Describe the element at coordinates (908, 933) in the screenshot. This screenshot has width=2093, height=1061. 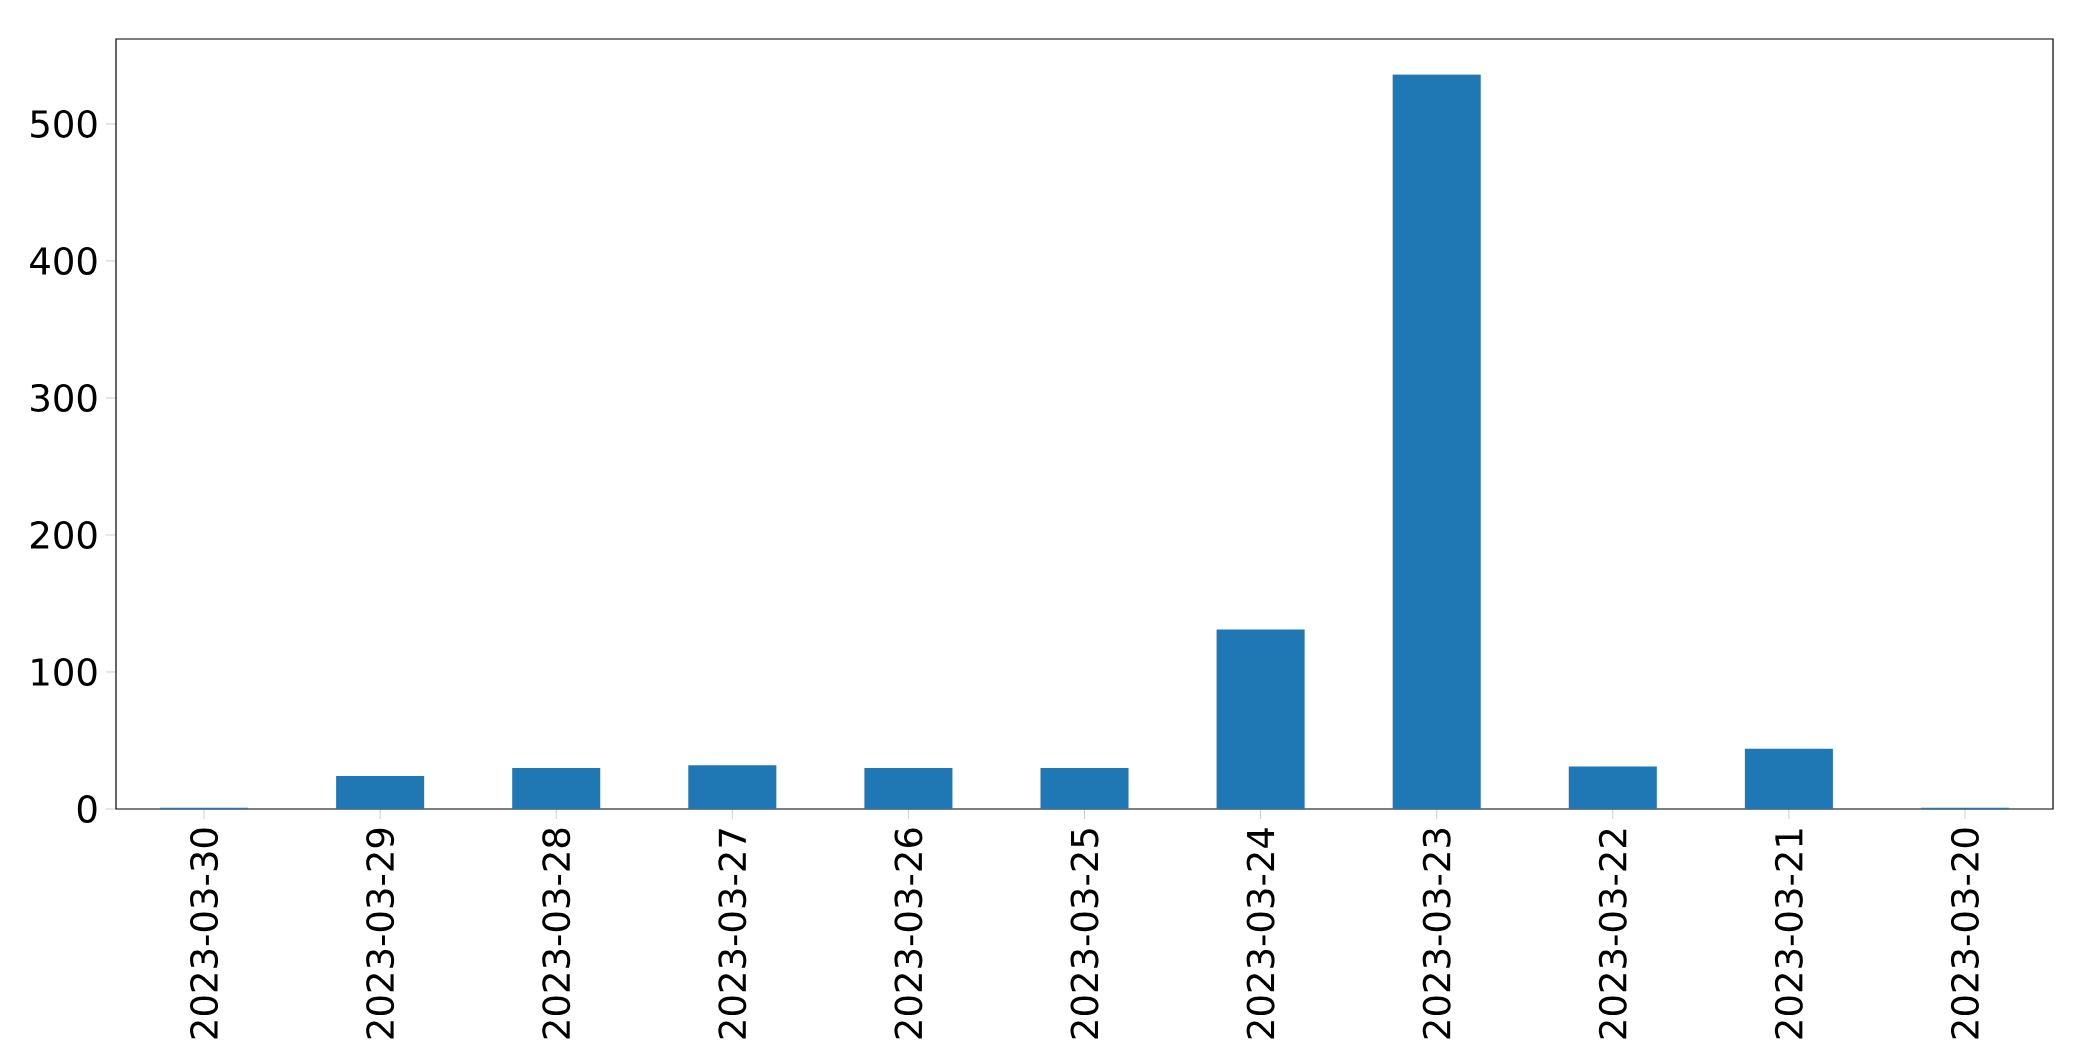
I see `x-tick-label: 2023-03-26` at that location.